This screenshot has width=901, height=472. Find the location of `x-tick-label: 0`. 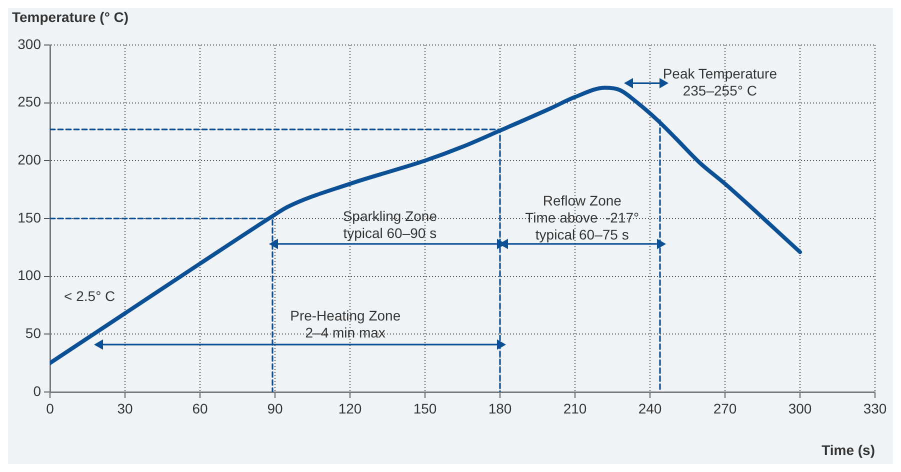

x-tick-label: 0 is located at coordinates (50, 408).